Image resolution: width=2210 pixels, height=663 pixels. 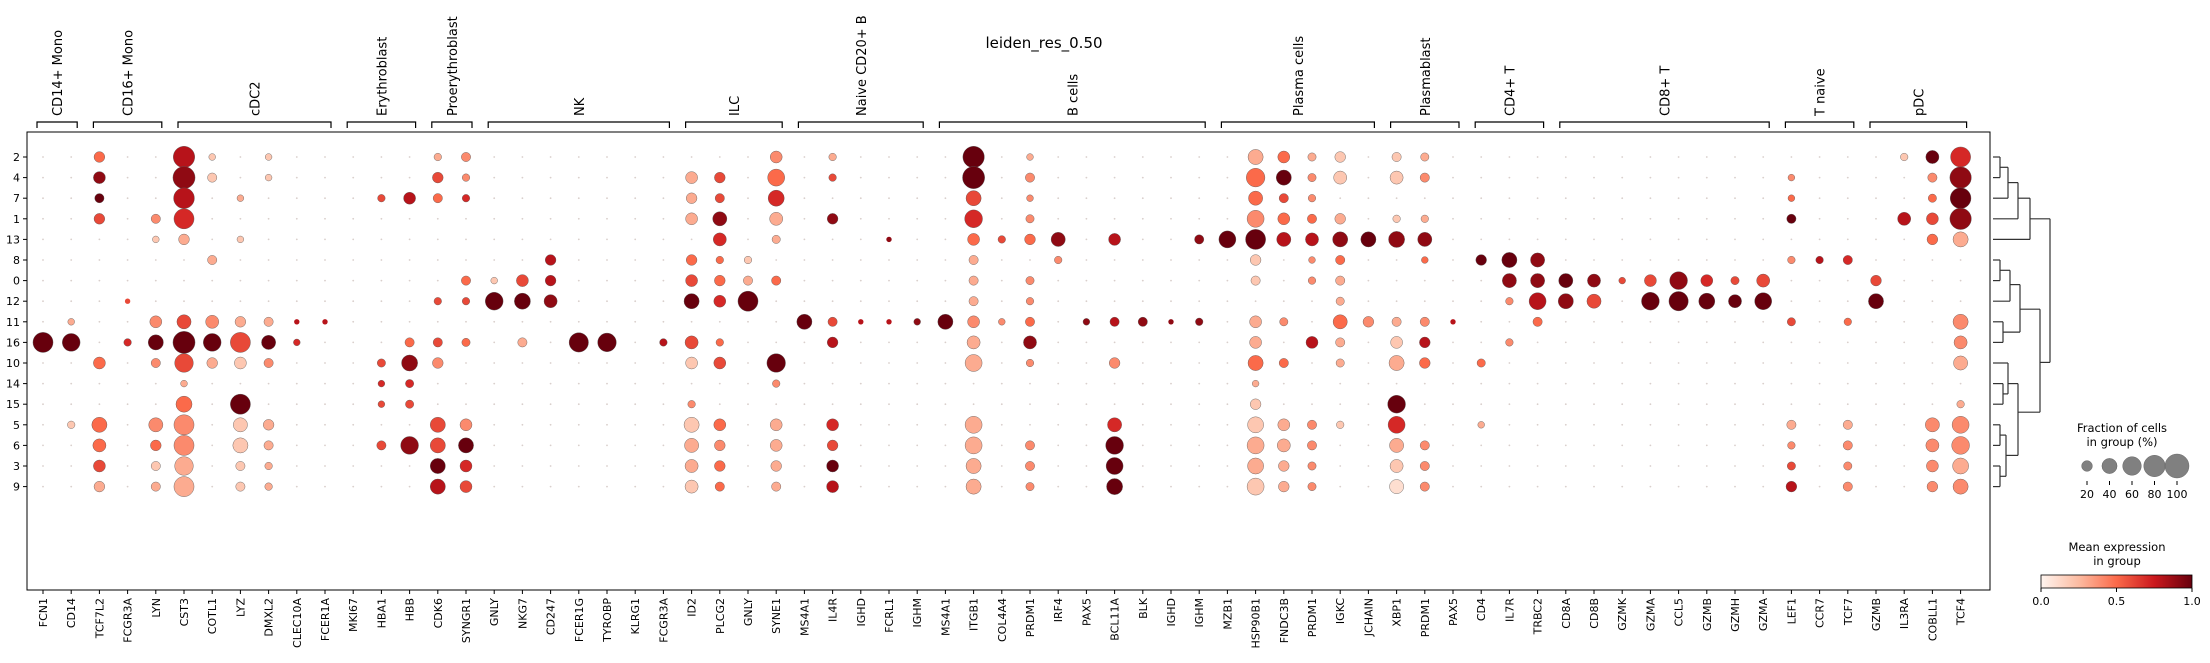 I want to click on y-tick-label: 11, so click(x=13, y=322).